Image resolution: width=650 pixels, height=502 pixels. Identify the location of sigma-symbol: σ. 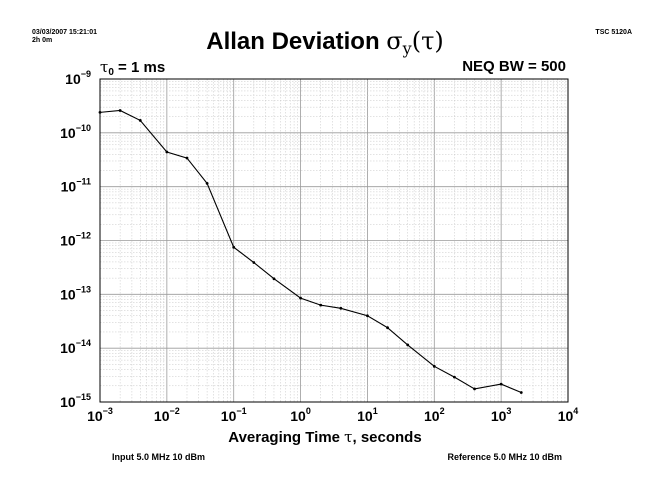
(394, 41).